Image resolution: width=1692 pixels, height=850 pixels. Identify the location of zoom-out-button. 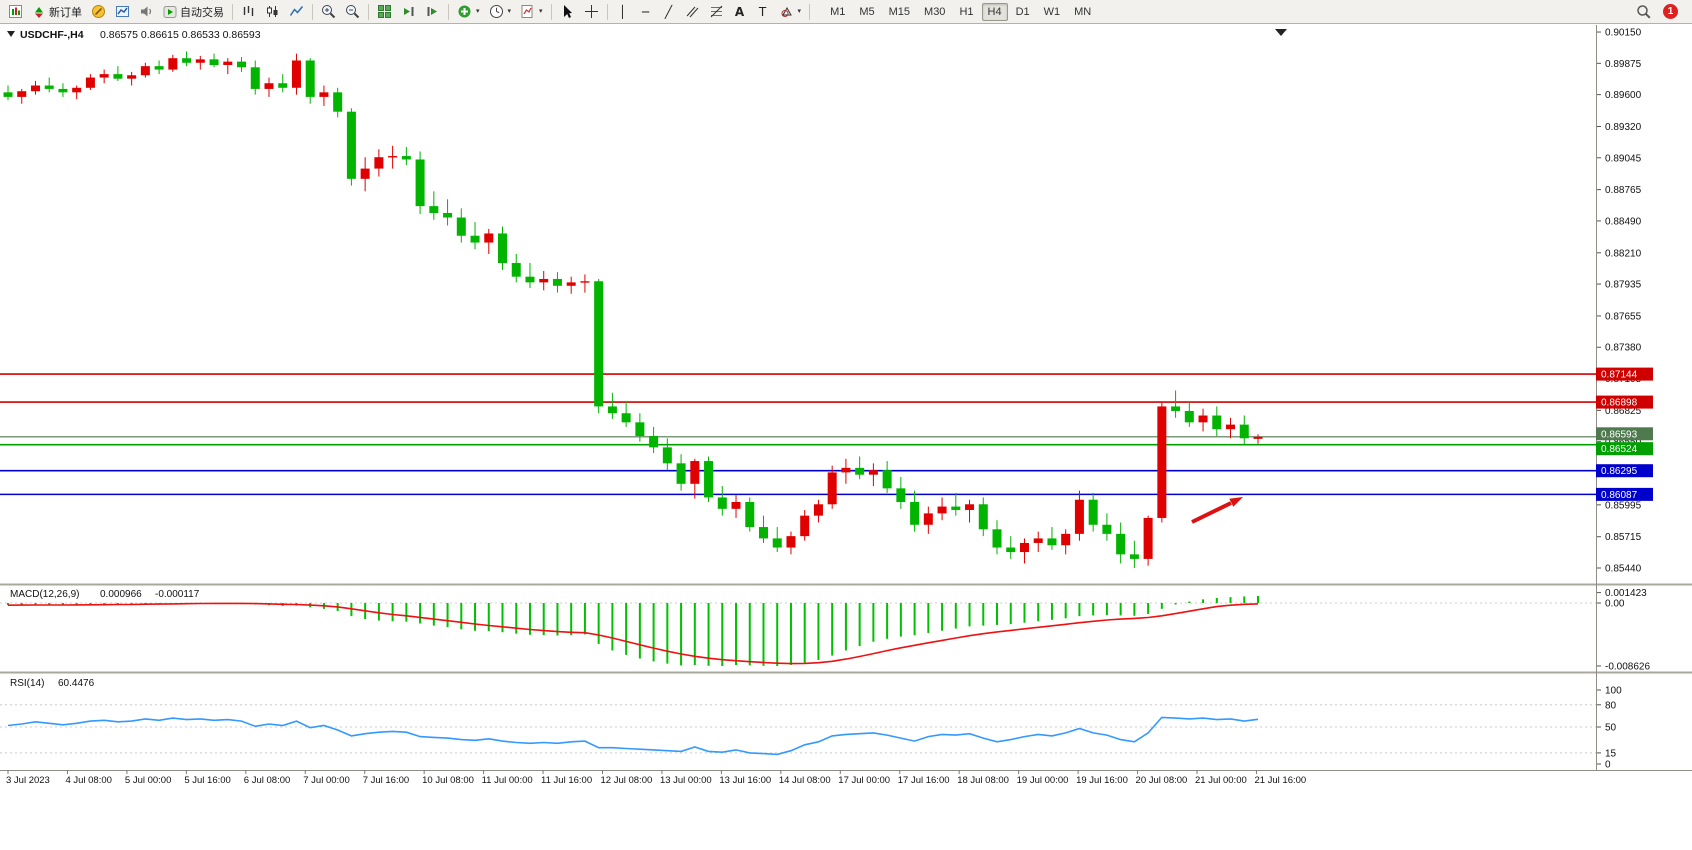
(352, 12).